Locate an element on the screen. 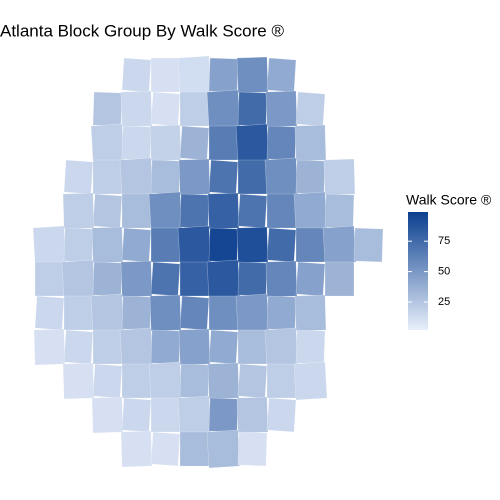 The width and height of the screenshot is (500, 500). map-title: Atlanta Block Group By Walk Score ® is located at coordinates (142, 30).